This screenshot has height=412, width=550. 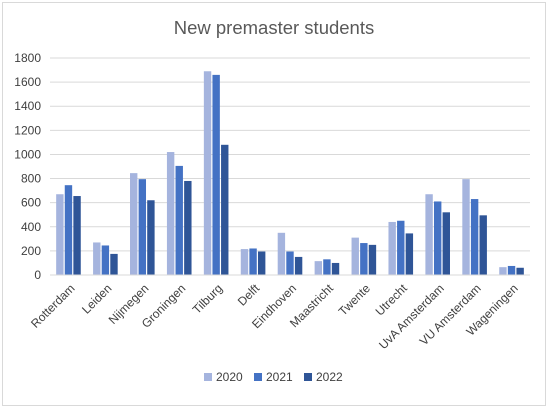 I want to click on bar-2021-utrecht, so click(x=401, y=247).